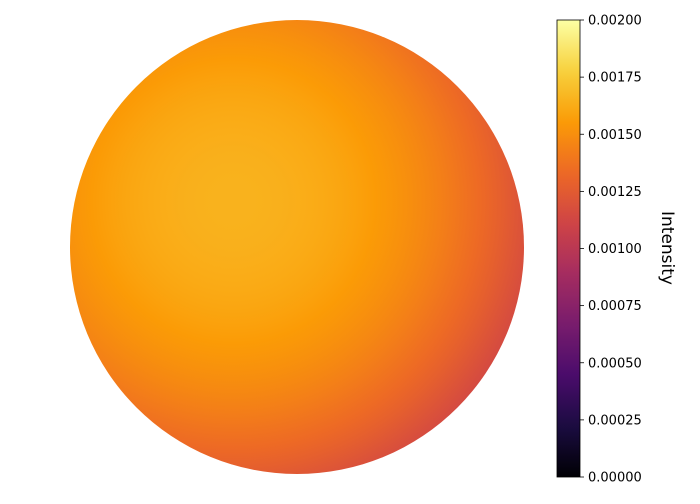 The height and width of the screenshot is (504, 700). I want to click on colorbar-tick-label: 0.00075, so click(615, 306).